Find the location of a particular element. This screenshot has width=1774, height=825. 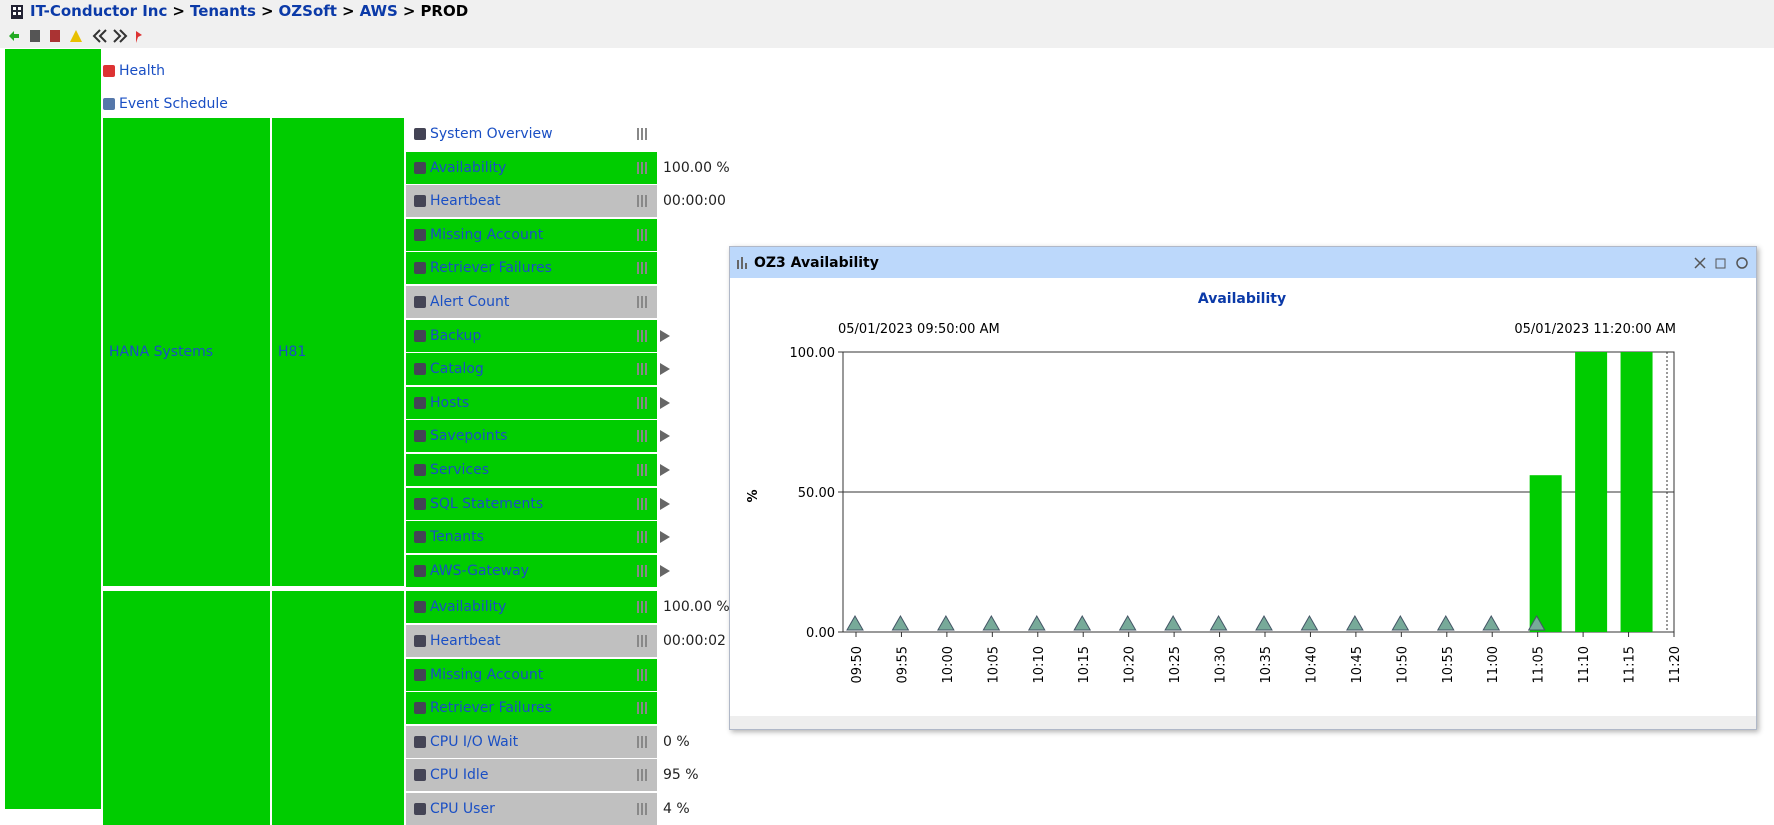

system-label: H81 is located at coordinates (292, 352).